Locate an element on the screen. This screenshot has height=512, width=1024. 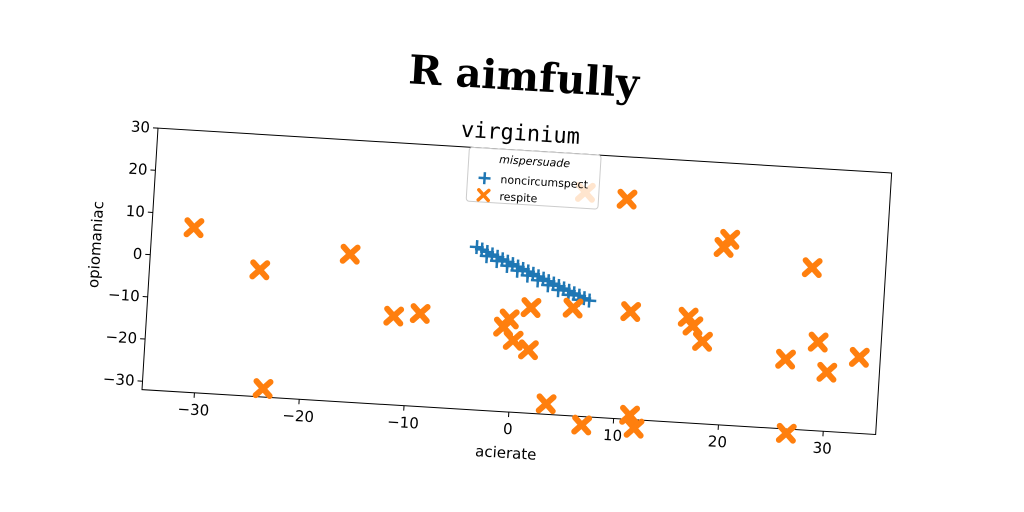
legend: mispersuade noncircumspect respite is located at coordinates (533, 178).